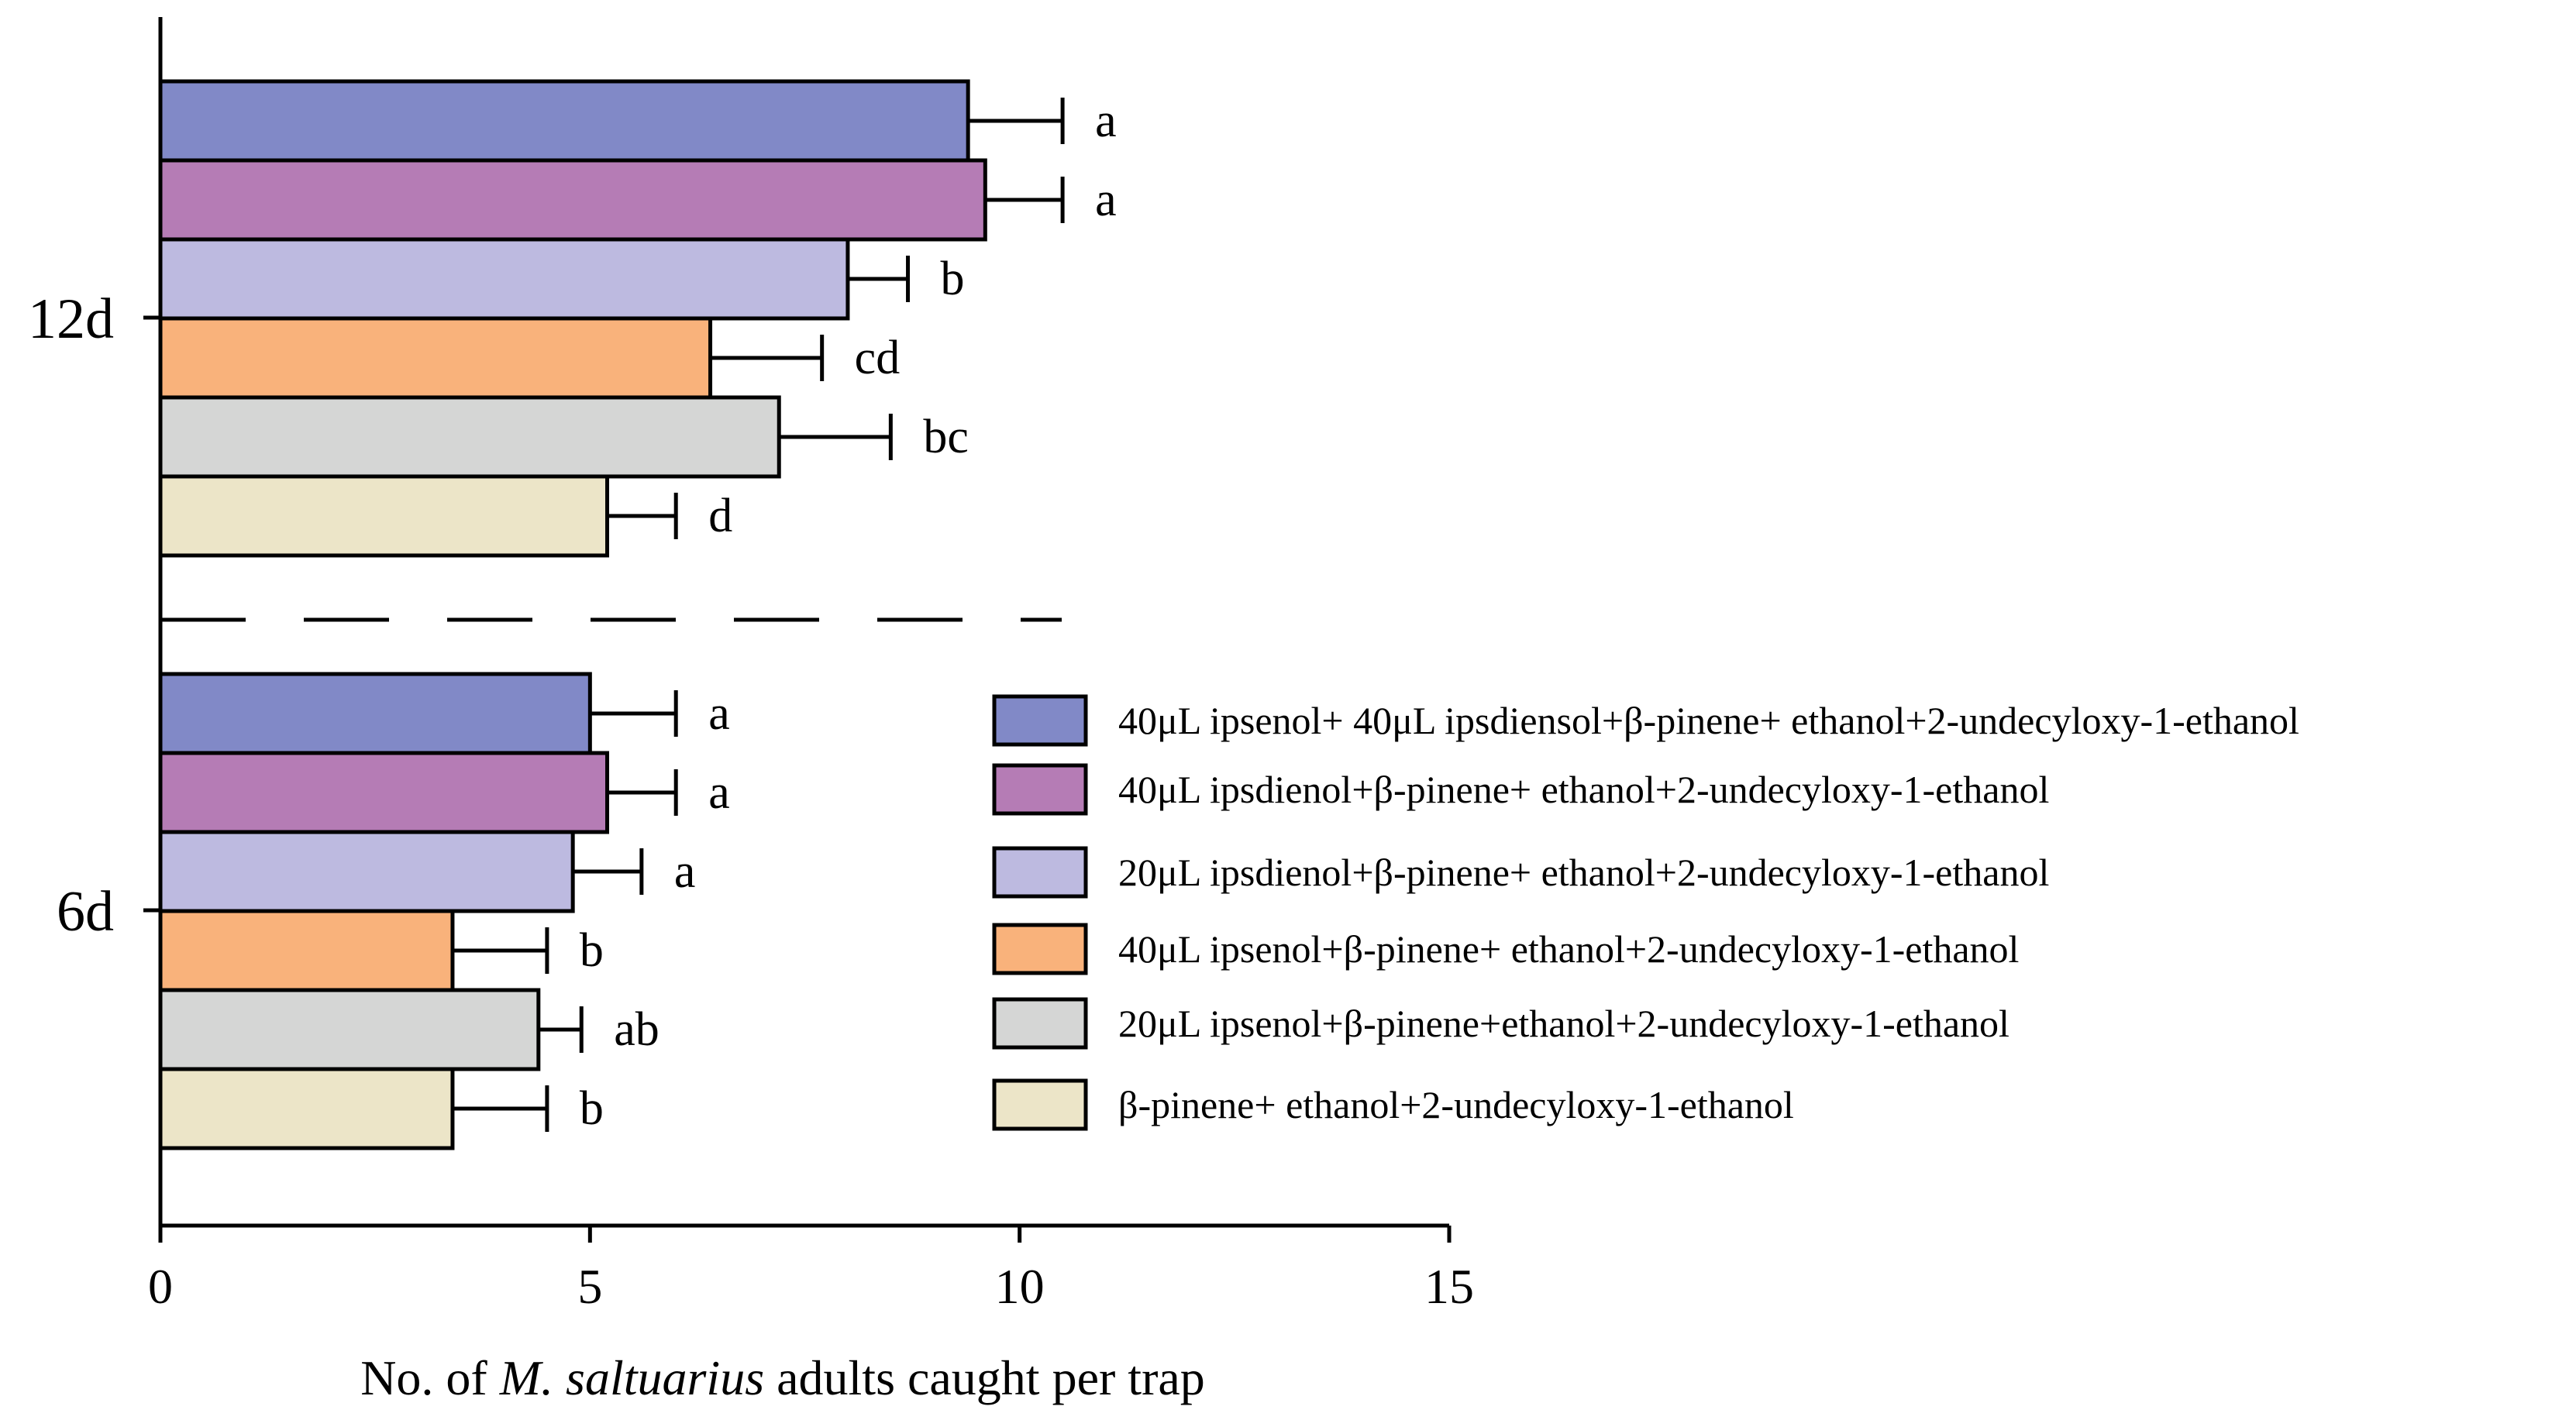 This screenshot has height=1427, width=2576. What do you see at coordinates (1020, 1286) in the screenshot?
I see `x-tick-label: 10` at bounding box center [1020, 1286].